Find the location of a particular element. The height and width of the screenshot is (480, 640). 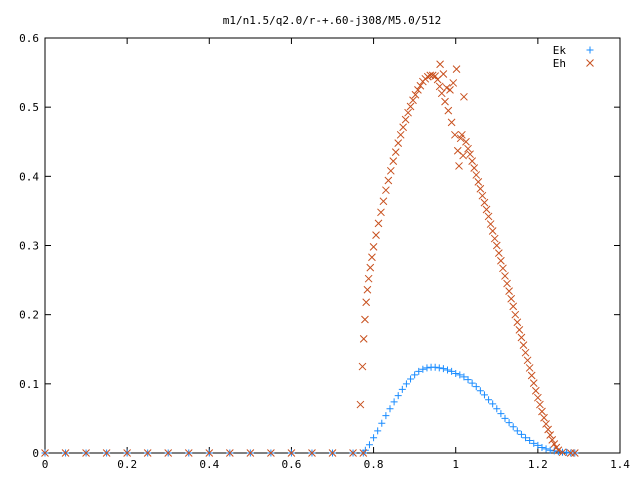

x-tick-label: 1 is located at coordinates (455, 464).